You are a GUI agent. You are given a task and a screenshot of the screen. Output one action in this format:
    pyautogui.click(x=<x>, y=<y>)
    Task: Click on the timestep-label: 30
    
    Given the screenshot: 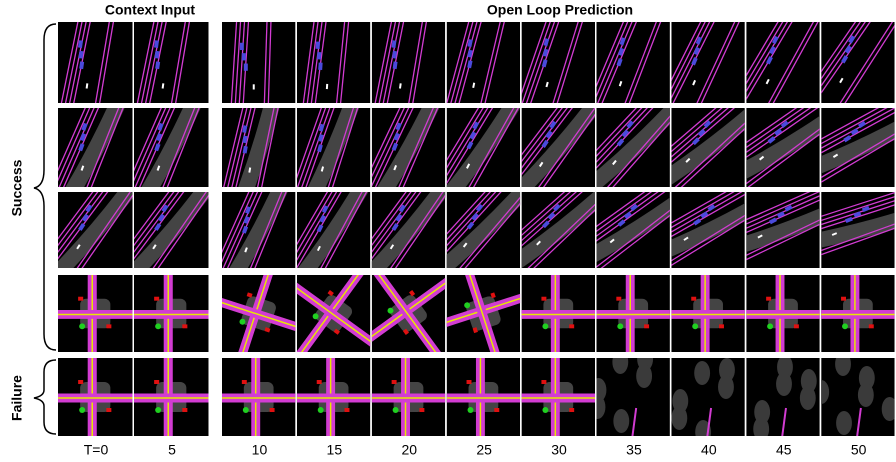 What is the action you would take?
    pyautogui.click(x=559, y=450)
    